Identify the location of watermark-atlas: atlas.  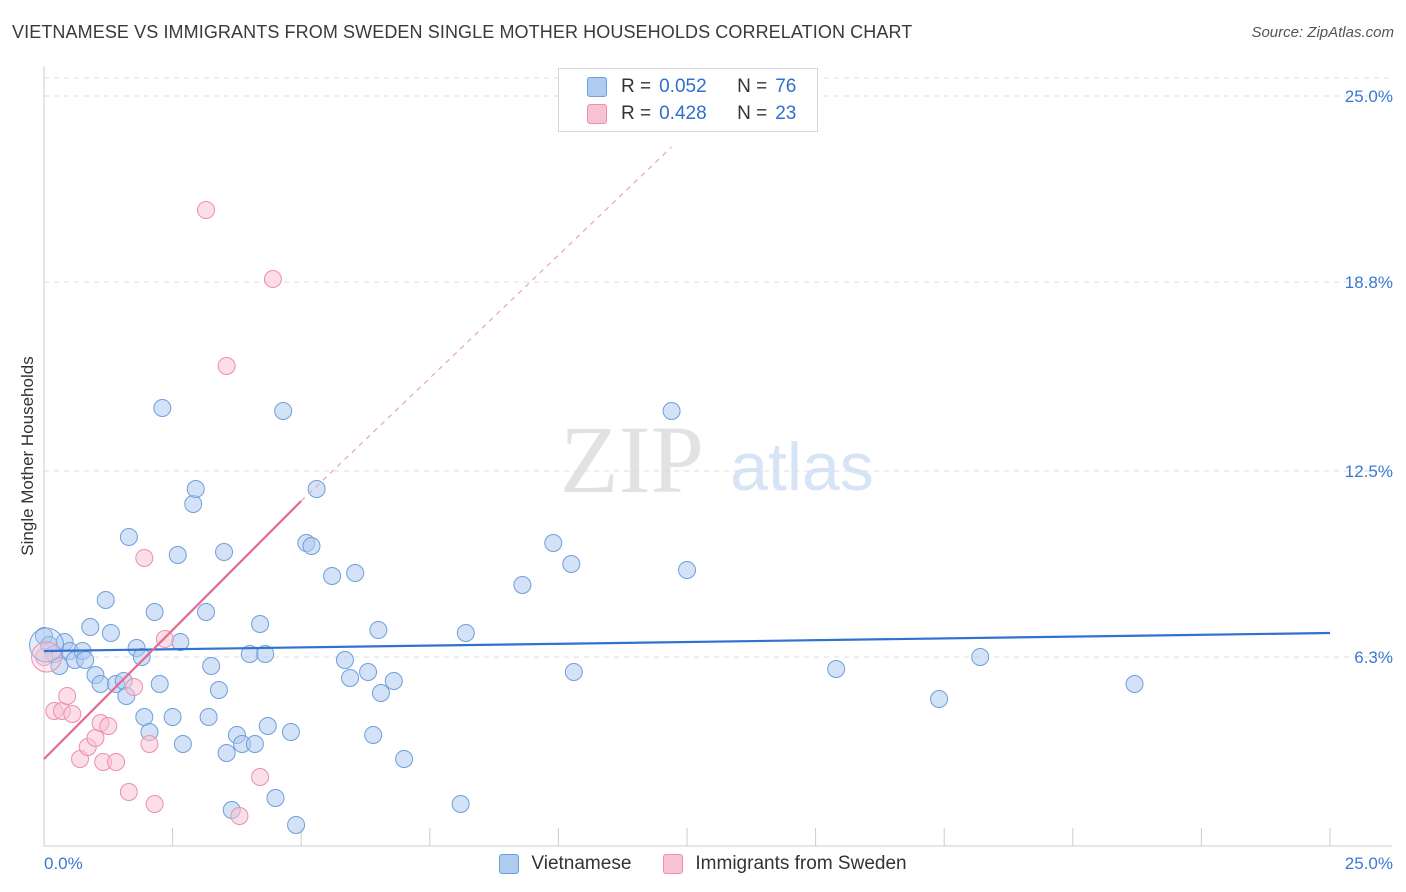
(802, 467).